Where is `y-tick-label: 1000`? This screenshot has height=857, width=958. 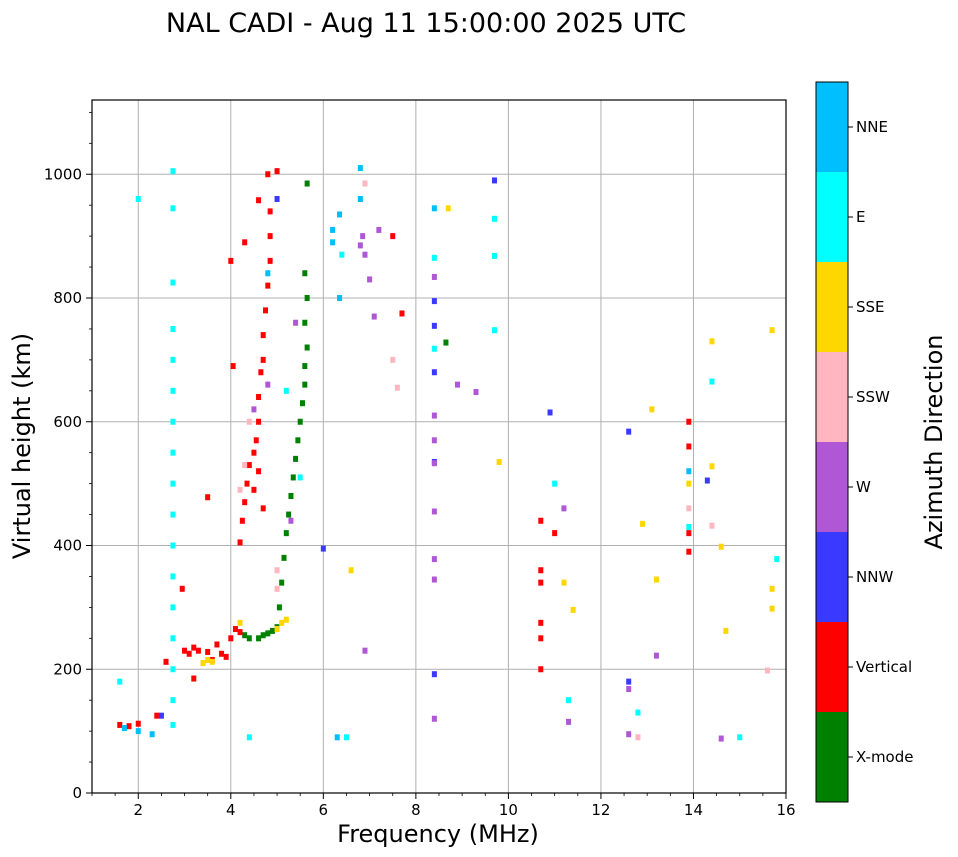 y-tick-label: 1000 is located at coordinates (63, 174).